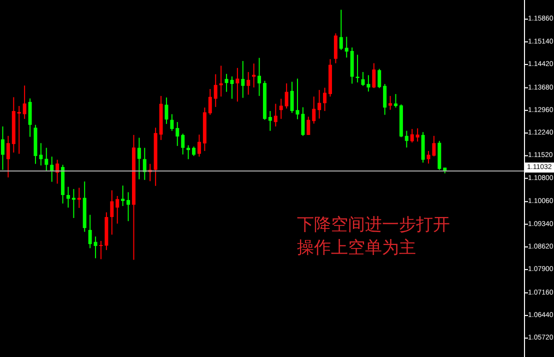  I want to click on annotation: 操作上空单为主, so click(356, 248).